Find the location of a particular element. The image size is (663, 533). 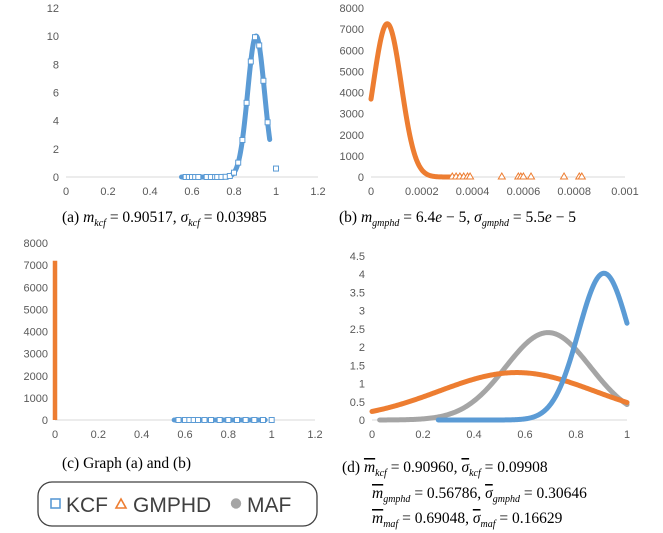

svg-text:(b) mgmphd = 6.4e − 5, σgmphd: (b) mgmphd = 6.4e − 5, σgmphd = 5.5e − 5 is located at coordinates (457, 219).